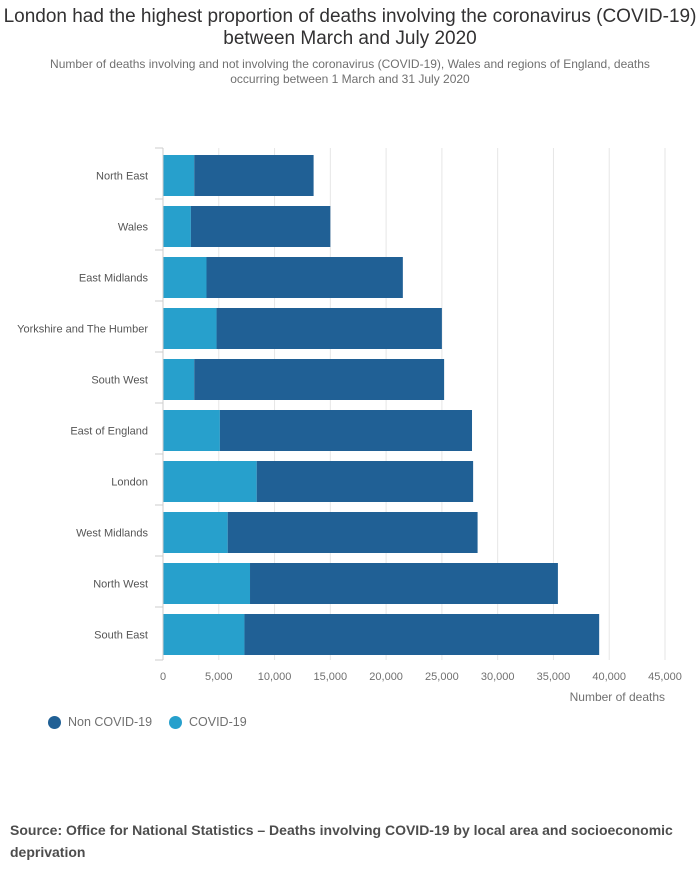  Describe the element at coordinates (185, 277) in the screenshot. I see `bar-covid-east-midlands` at that location.